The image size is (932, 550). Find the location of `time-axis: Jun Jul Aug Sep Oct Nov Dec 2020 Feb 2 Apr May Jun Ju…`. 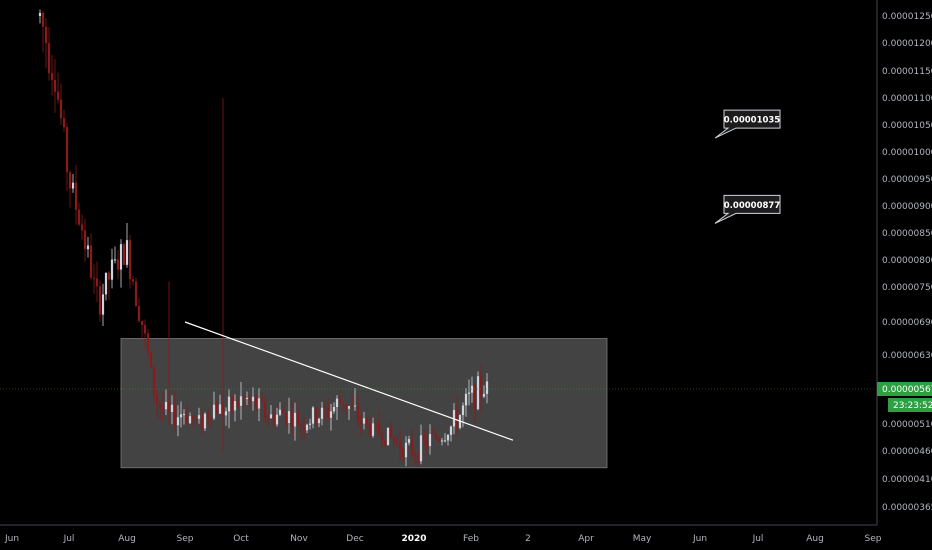

time-axis: Jun Jul Aug Sep Oct Nov Dec 2020 Feb 2 Apr May Jun Ju… is located at coordinates (443, 539).